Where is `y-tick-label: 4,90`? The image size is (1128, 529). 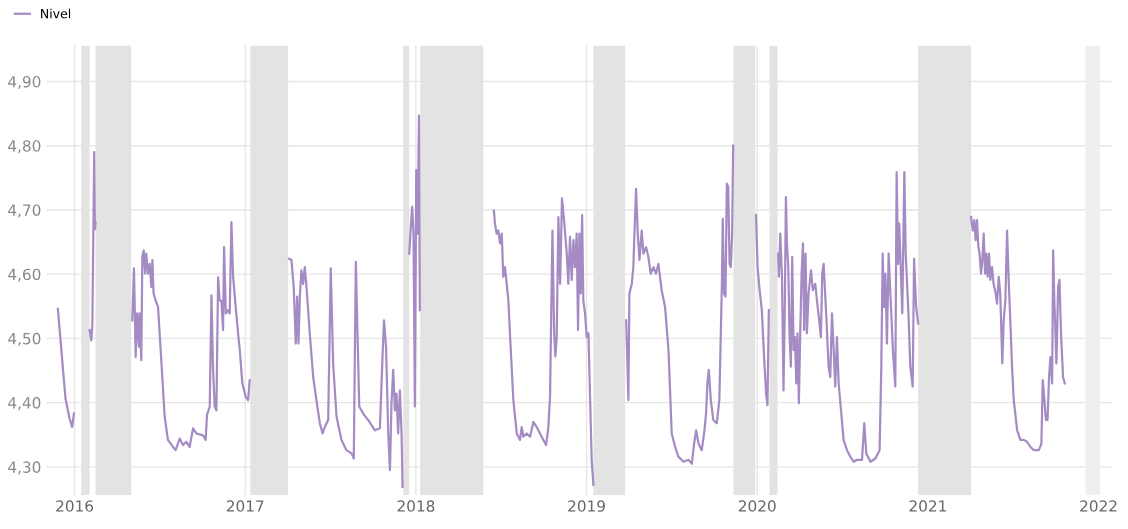
y-tick-label: 4,90 is located at coordinates (24, 82).